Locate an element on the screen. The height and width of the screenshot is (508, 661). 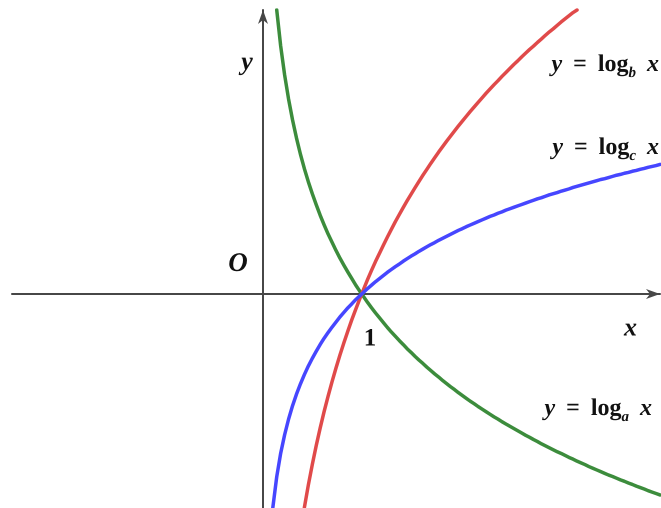
annotation: 1 is located at coordinates (370, 338).